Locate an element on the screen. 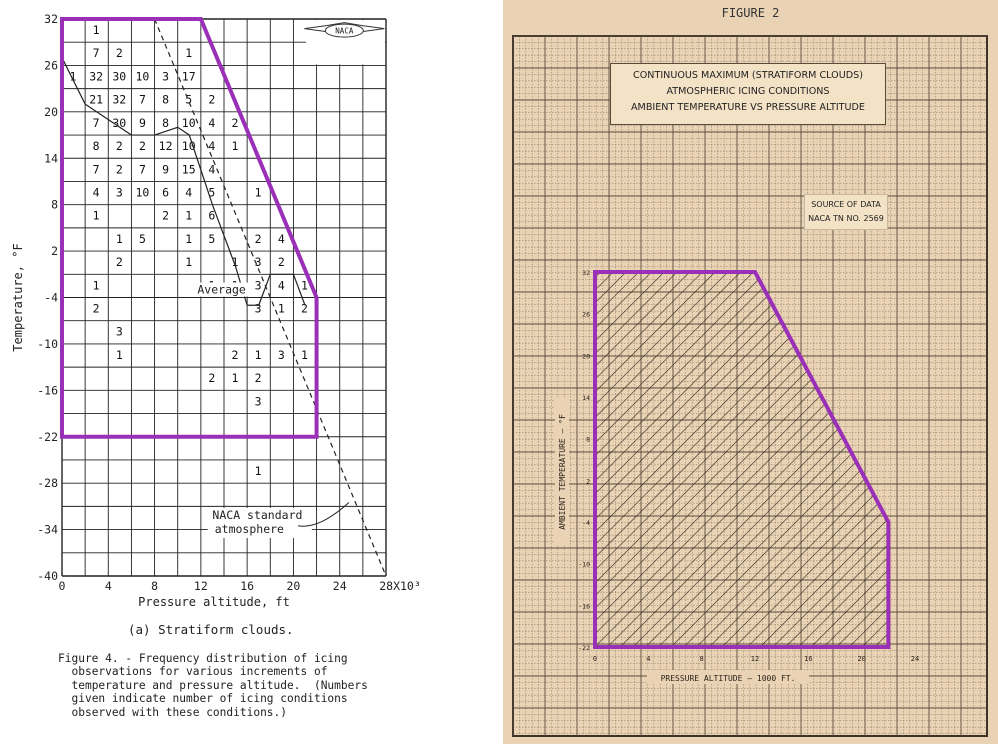 The width and height of the screenshot is (998, 748). icing-envelope-hatch is located at coordinates (742, 459).